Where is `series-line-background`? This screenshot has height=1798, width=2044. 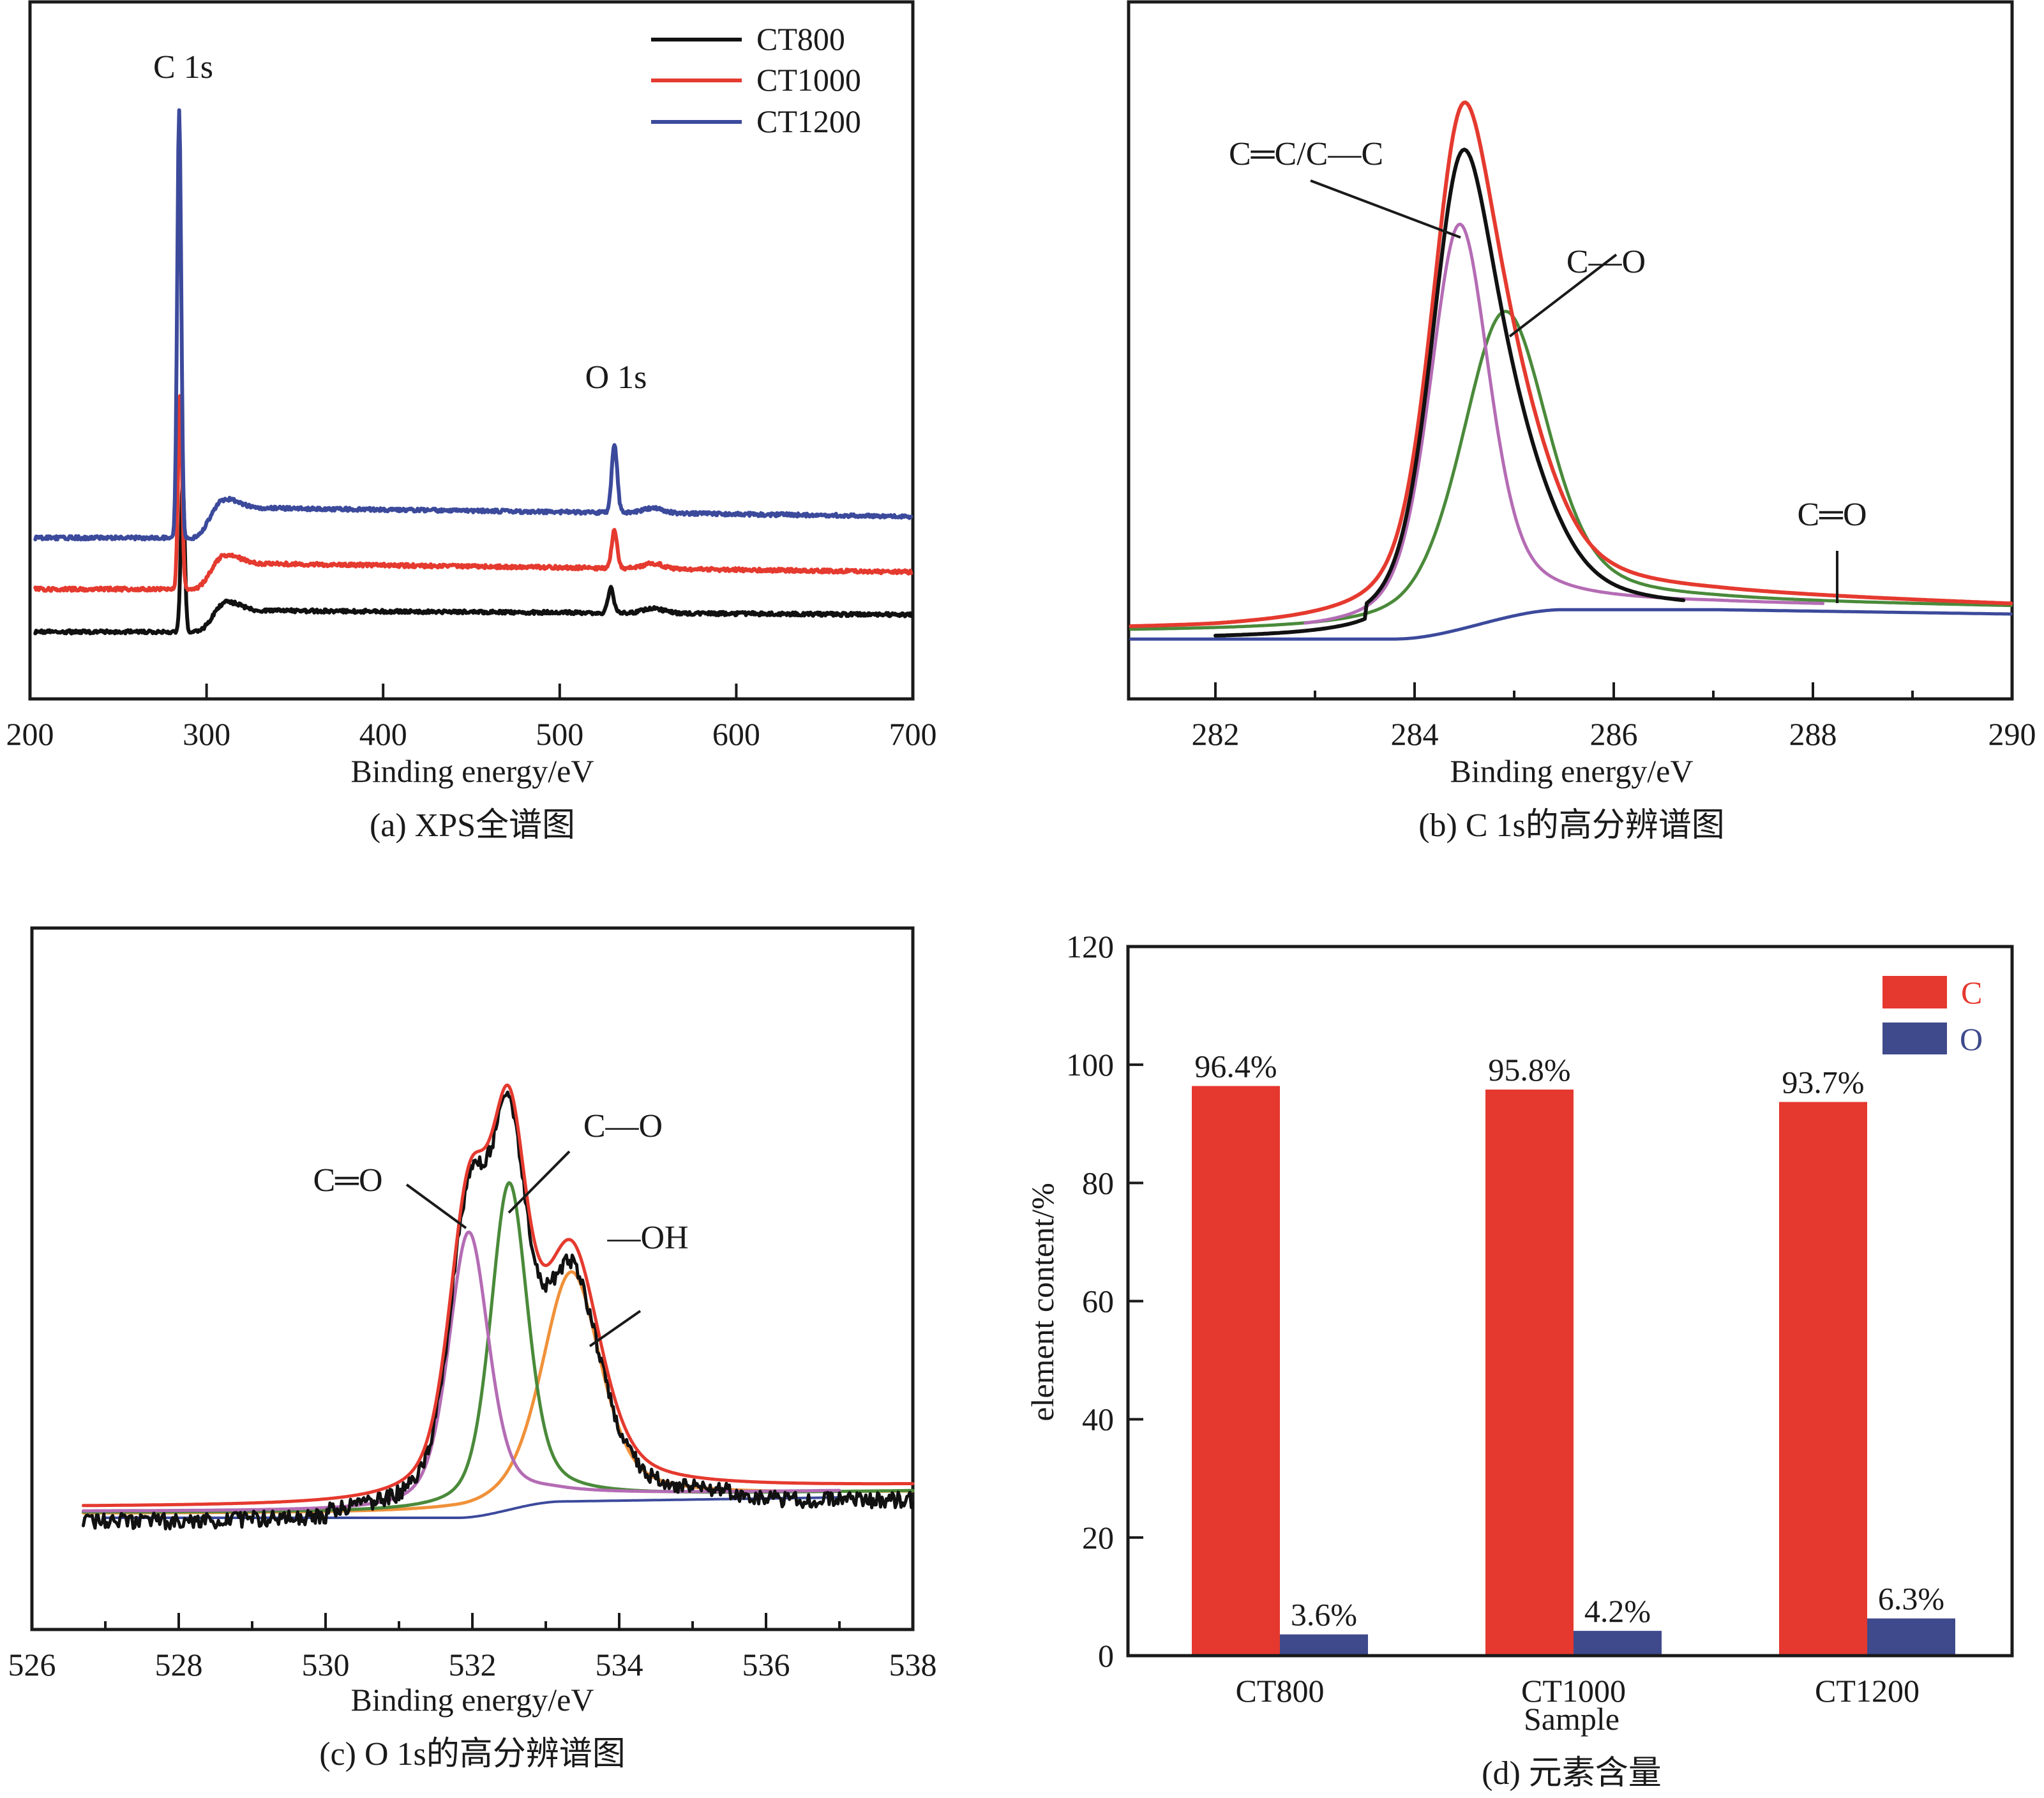 series-line-background is located at coordinates (1571, 624).